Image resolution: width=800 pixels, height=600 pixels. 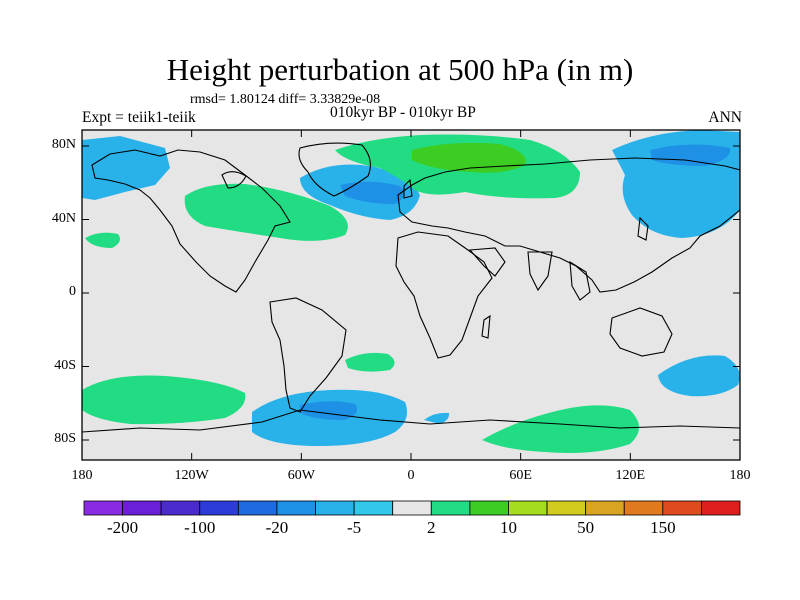 What do you see at coordinates (277, 527) in the screenshot?
I see `colorbar-label: -20` at bounding box center [277, 527].